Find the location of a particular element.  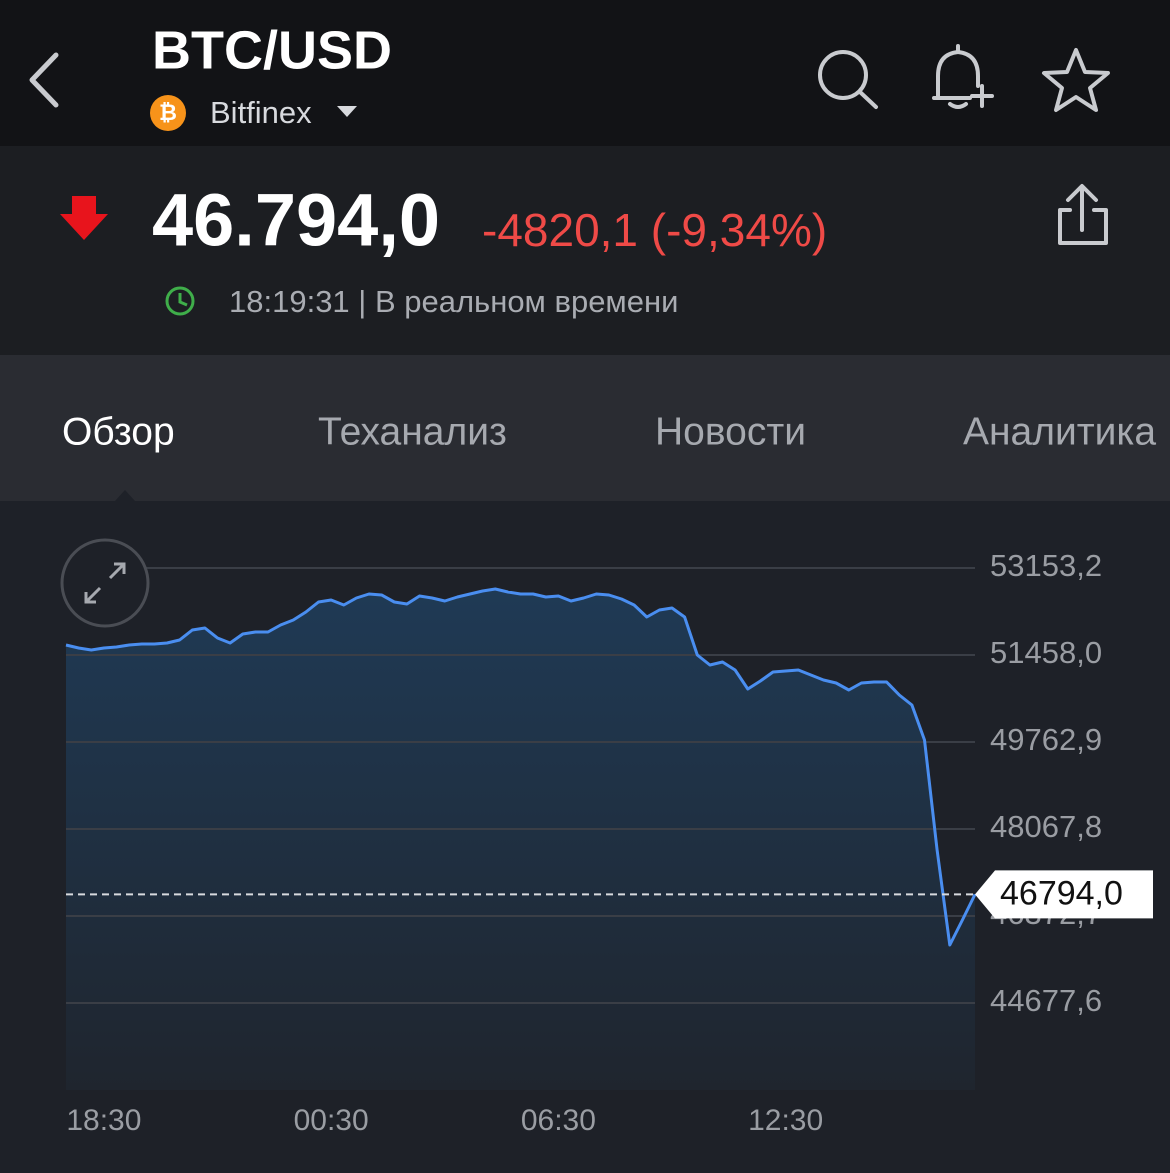

tab-bar is located at coordinates (585, 428).